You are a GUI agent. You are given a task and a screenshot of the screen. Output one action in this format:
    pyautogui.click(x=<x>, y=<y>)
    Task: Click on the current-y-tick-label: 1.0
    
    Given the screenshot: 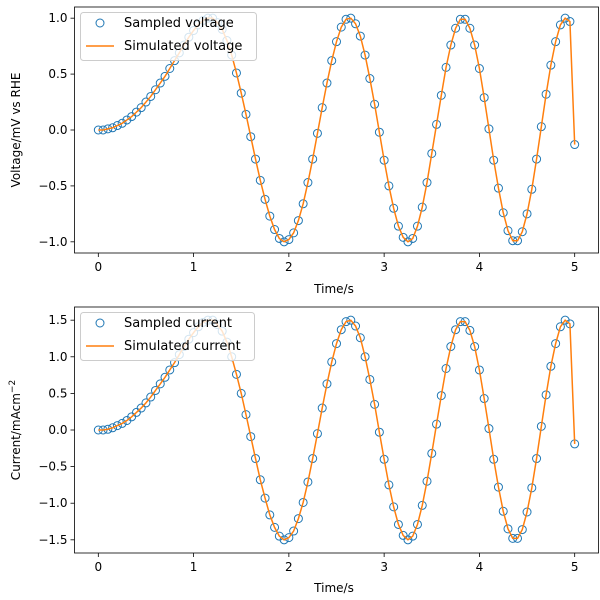 What is the action you would take?
    pyautogui.click(x=57, y=357)
    